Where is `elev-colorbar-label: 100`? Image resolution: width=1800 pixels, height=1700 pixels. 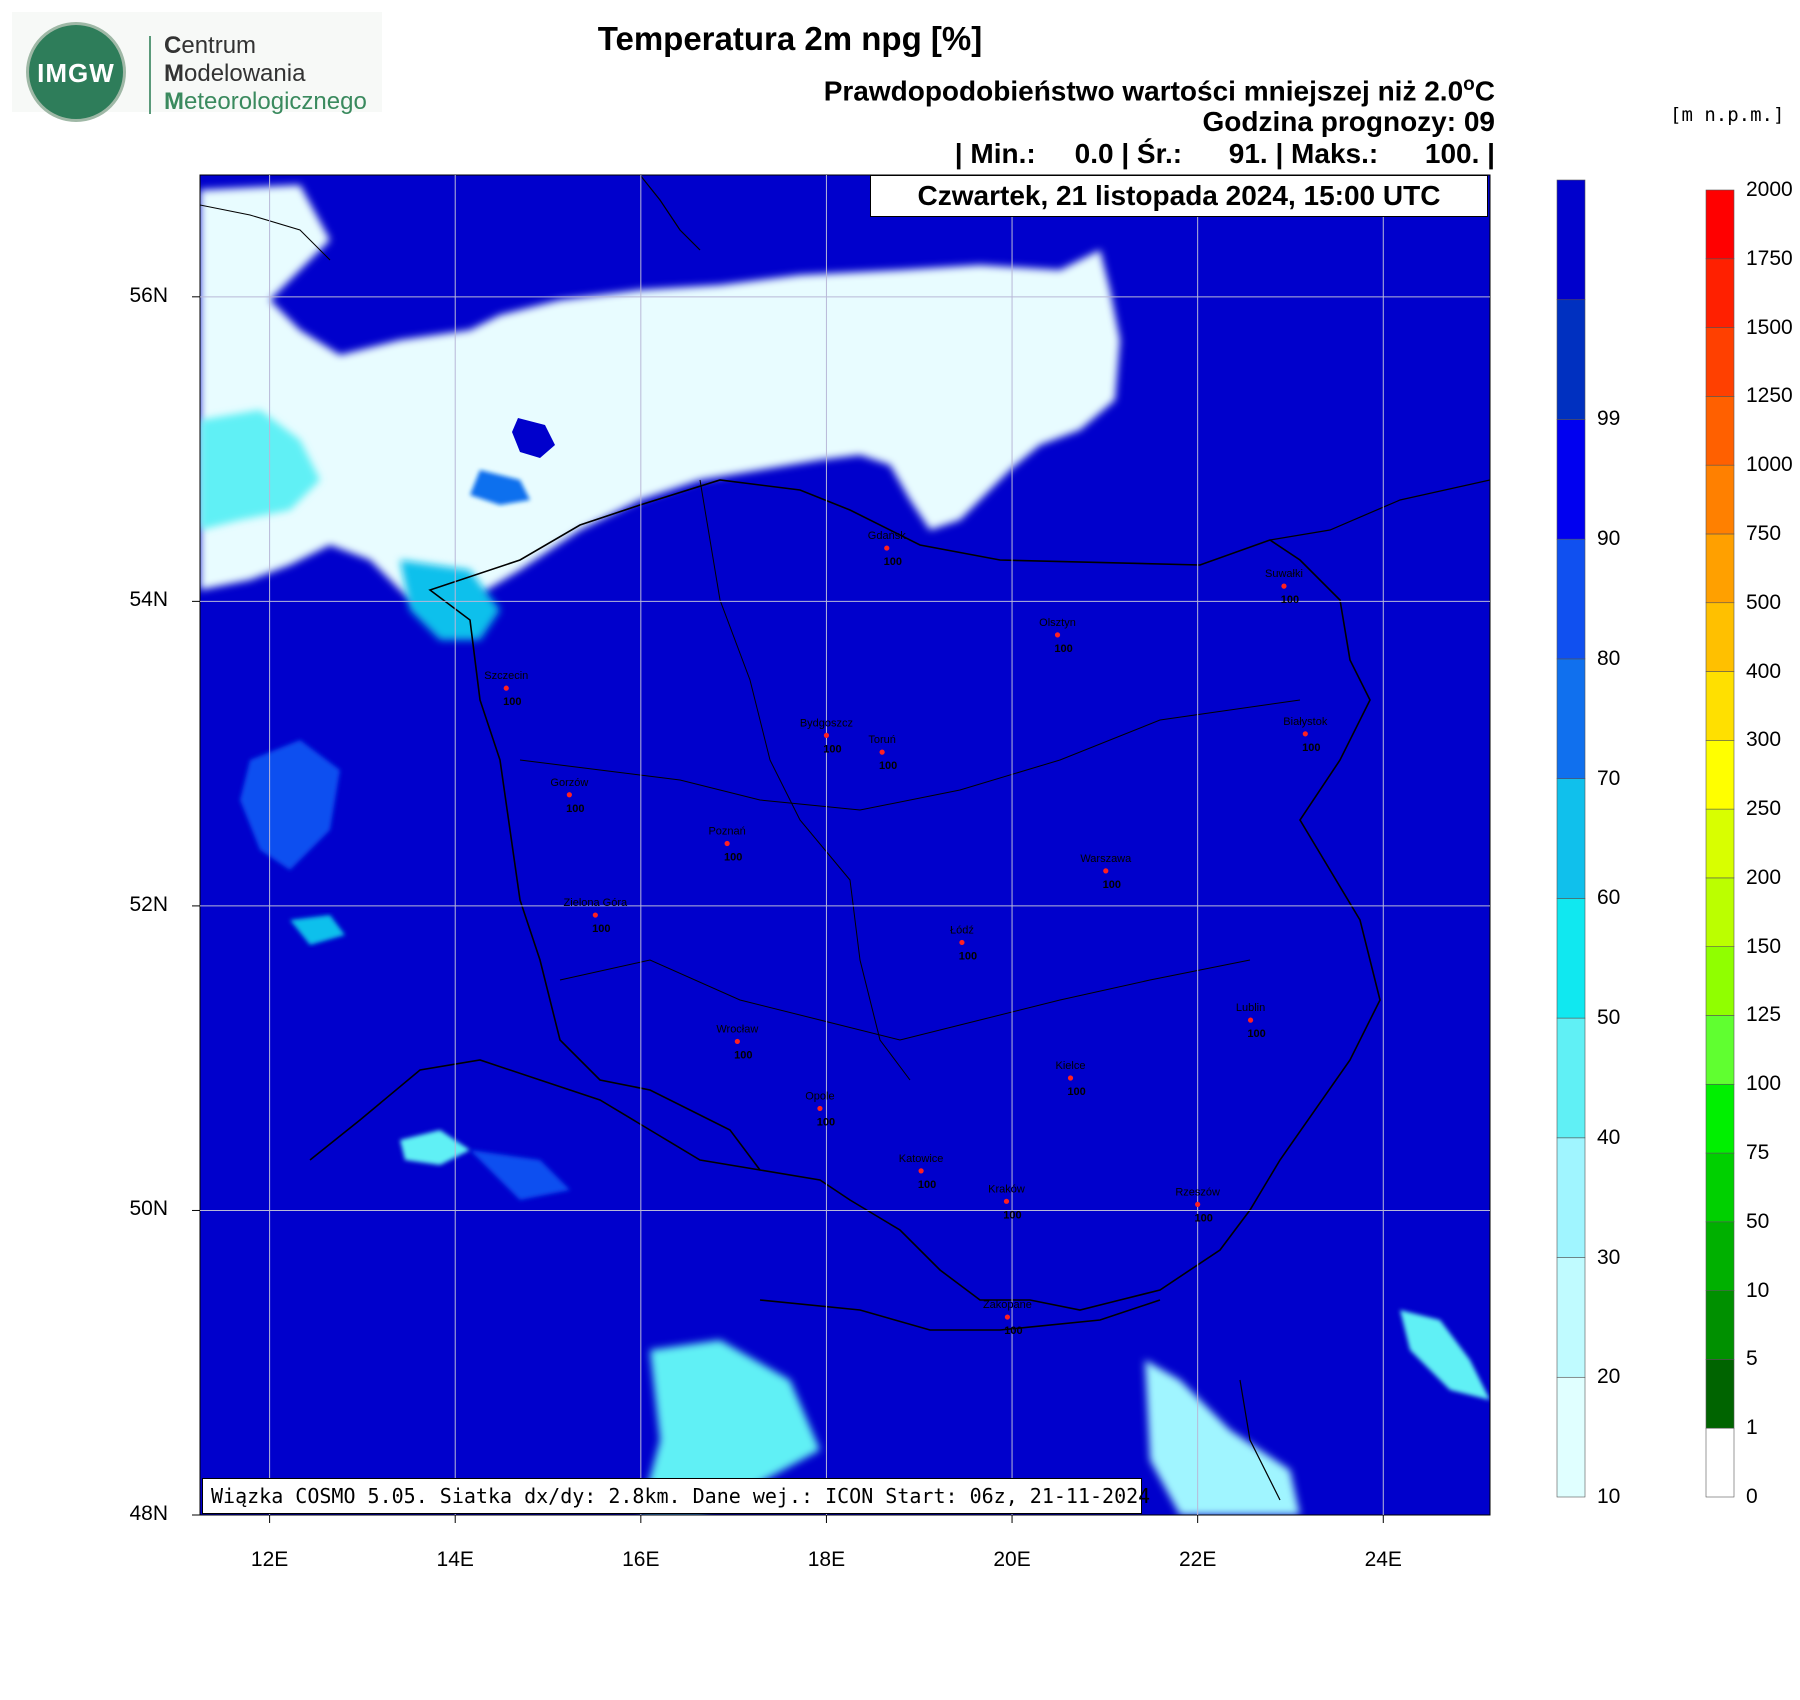 elev-colorbar-label: 100 is located at coordinates (1764, 1084).